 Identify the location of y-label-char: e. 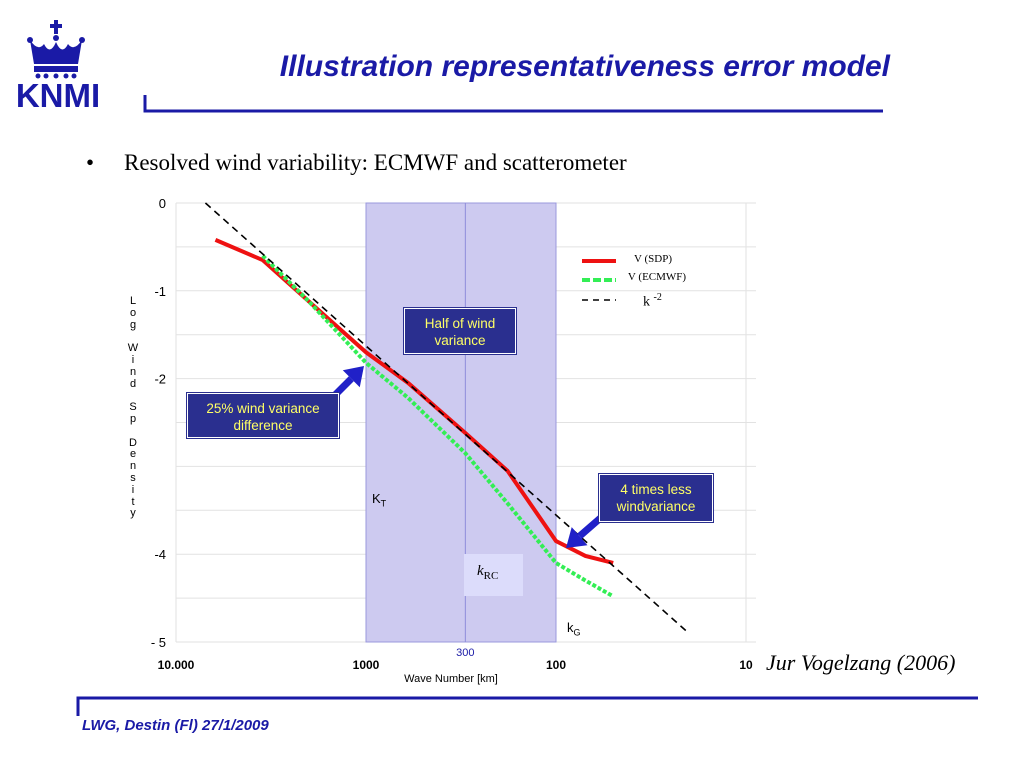
(133, 454).